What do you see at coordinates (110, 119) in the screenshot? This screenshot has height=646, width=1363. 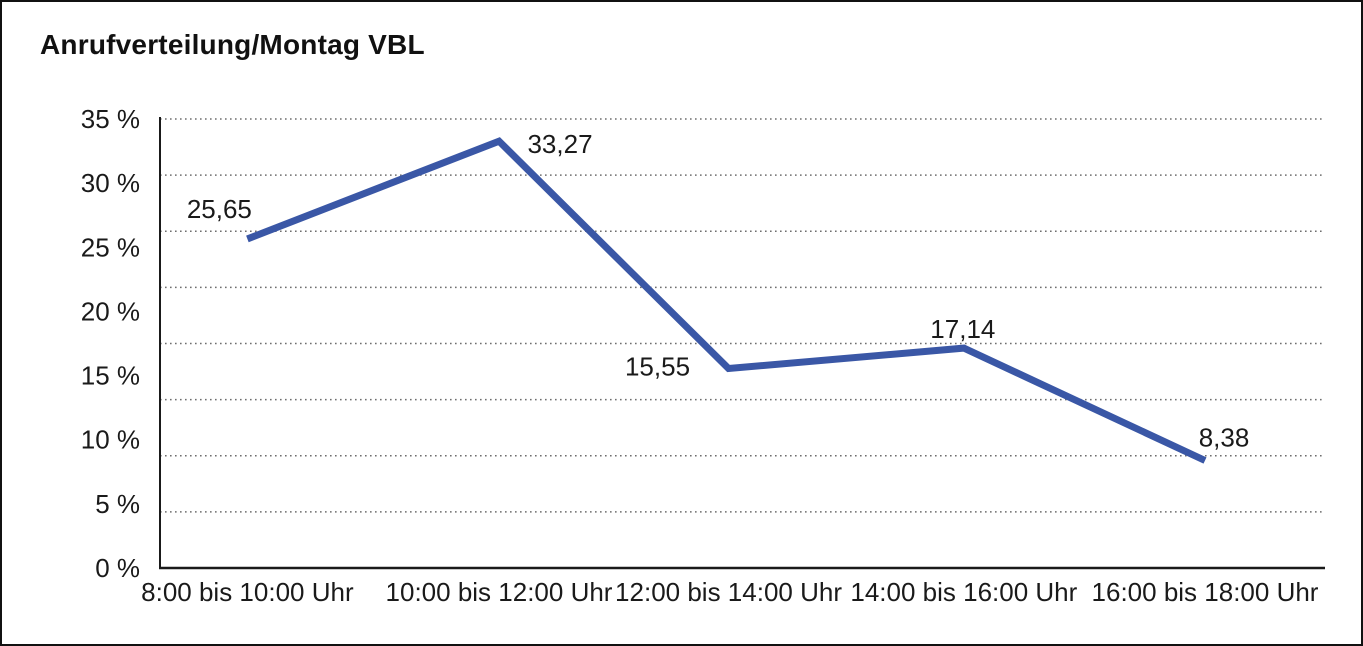 I see `y-tick-label: 35 %` at bounding box center [110, 119].